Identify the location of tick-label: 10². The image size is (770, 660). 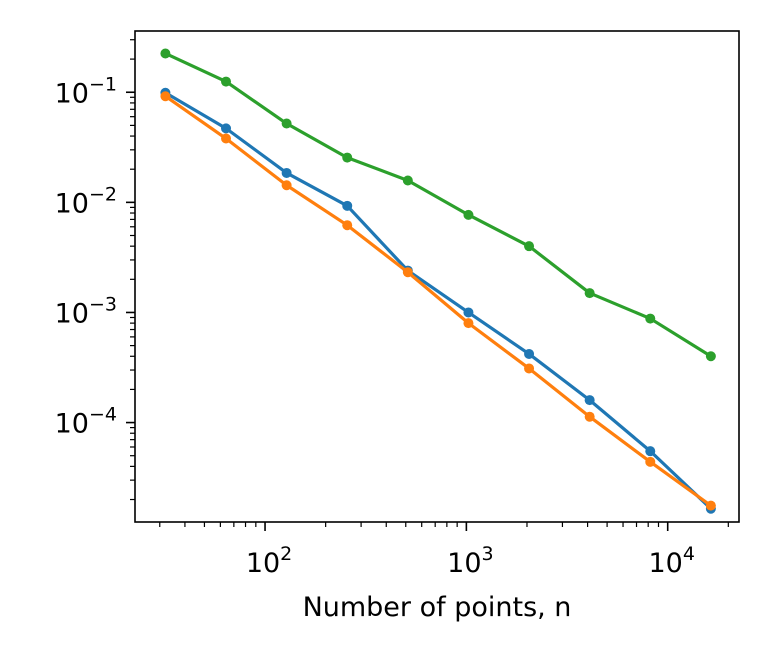
(269, 561).